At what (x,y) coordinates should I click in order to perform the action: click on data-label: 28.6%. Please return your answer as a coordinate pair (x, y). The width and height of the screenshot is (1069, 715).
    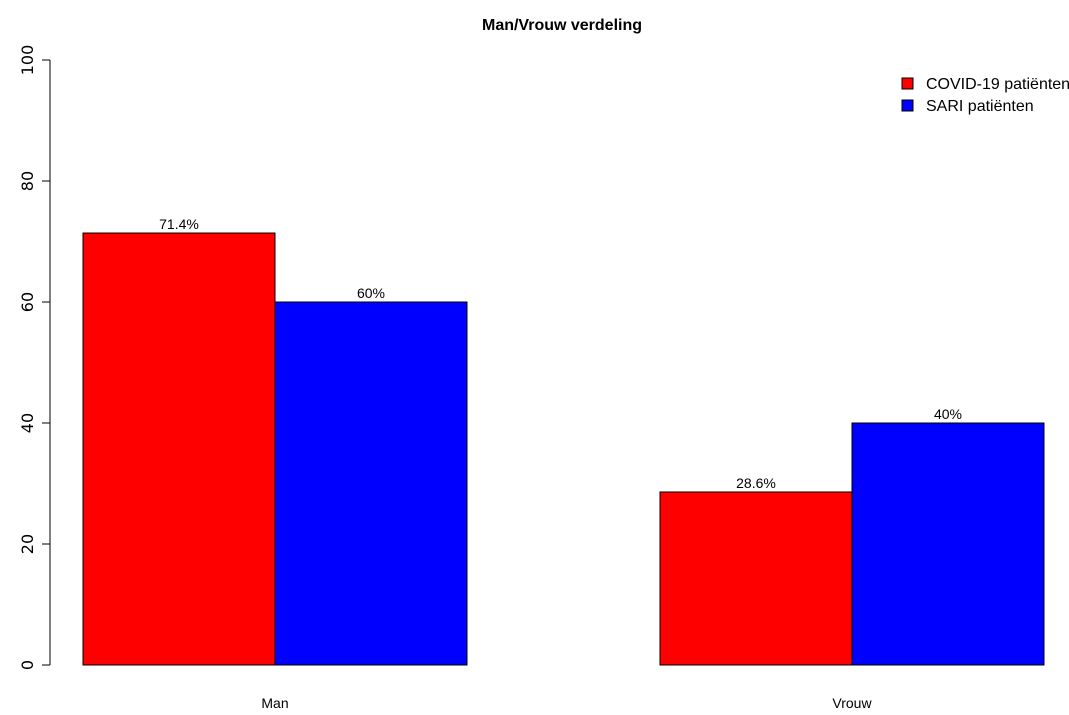
    Looking at the image, I should click on (756, 483).